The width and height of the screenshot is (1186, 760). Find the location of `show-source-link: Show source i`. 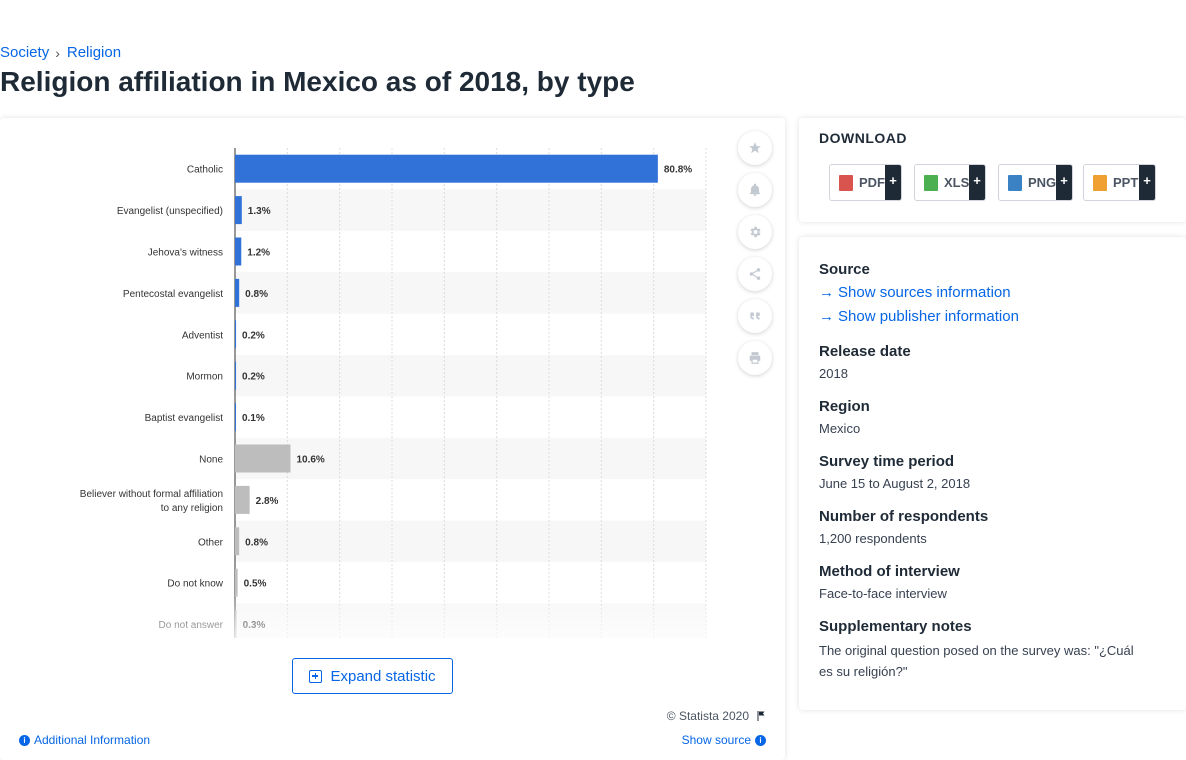

show-source-link: Show source i is located at coordinates (724, 740).